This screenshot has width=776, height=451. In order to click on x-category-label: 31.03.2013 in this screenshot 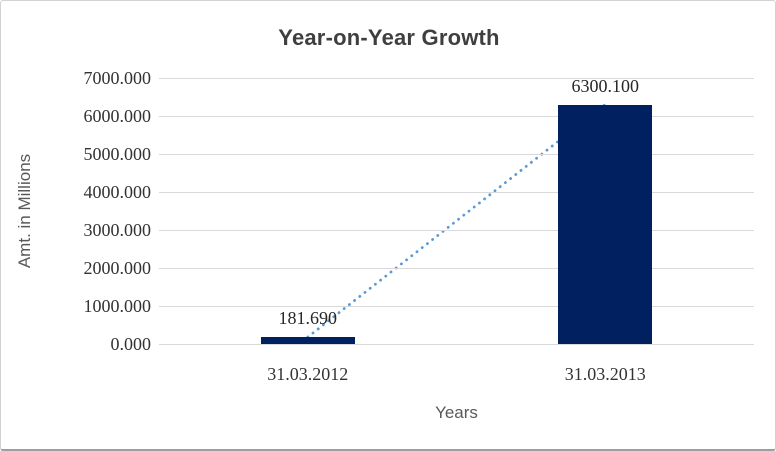, I will do `click(605, 374)`.